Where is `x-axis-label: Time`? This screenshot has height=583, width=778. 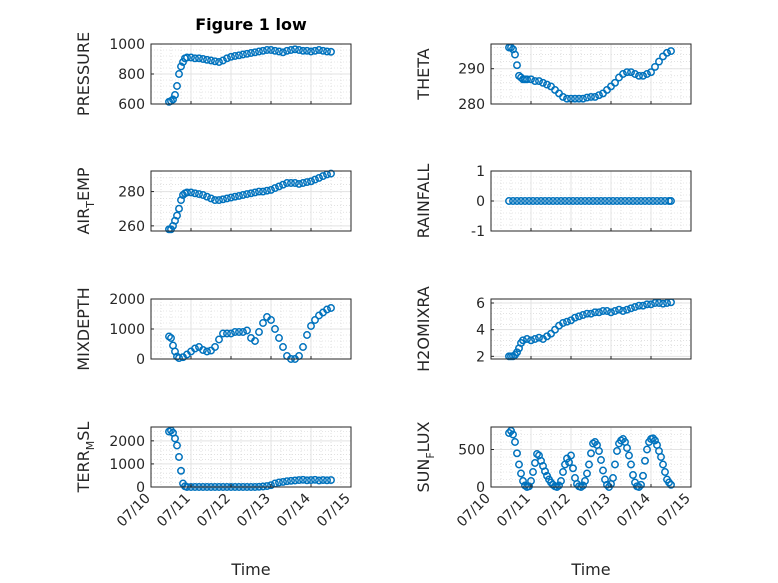 x-axis-label: Time is located at coordinates (250, 569).